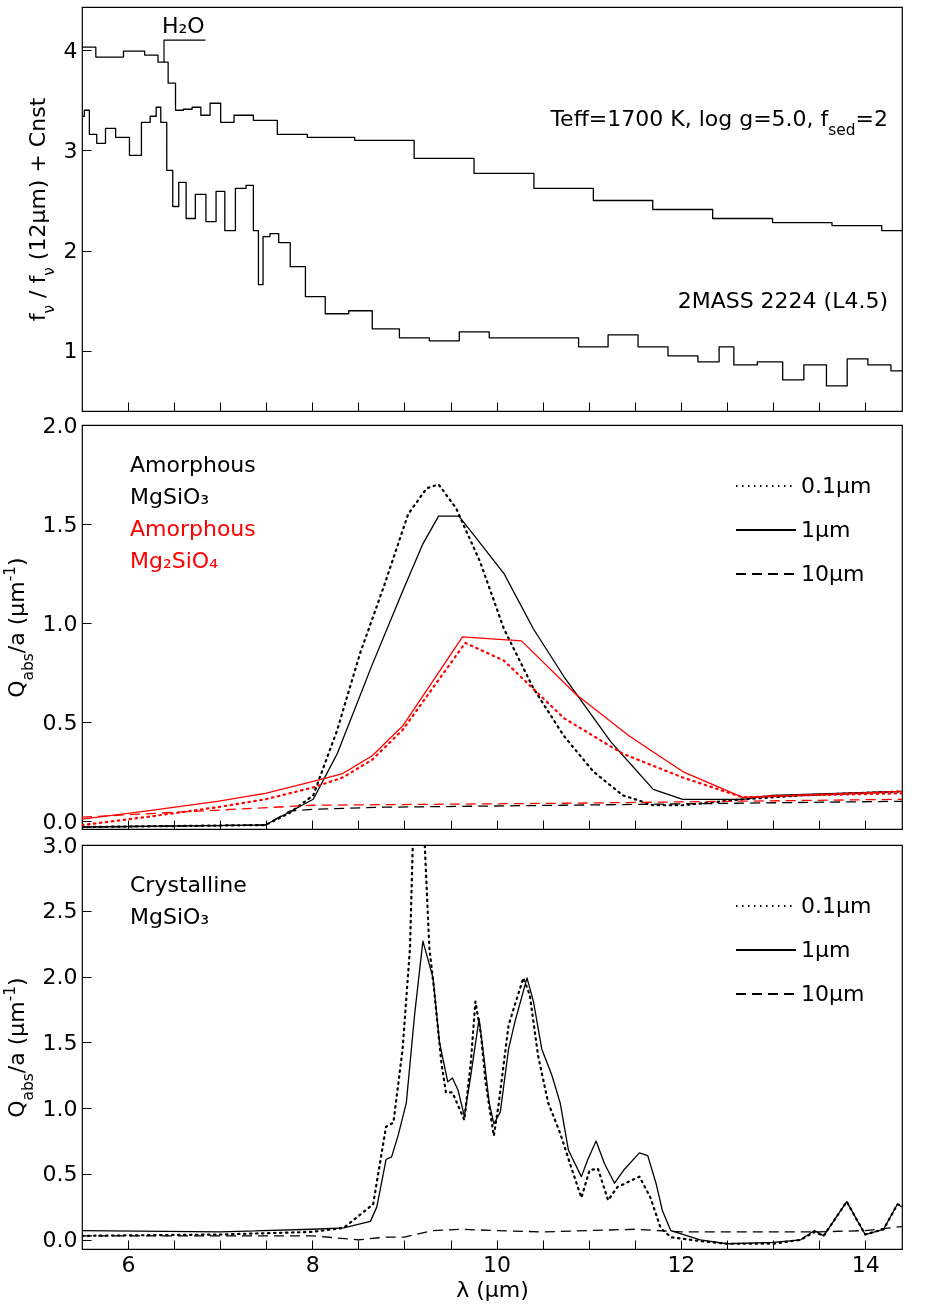  I want to click on x-tick-label: 10, so click(497, 1264).